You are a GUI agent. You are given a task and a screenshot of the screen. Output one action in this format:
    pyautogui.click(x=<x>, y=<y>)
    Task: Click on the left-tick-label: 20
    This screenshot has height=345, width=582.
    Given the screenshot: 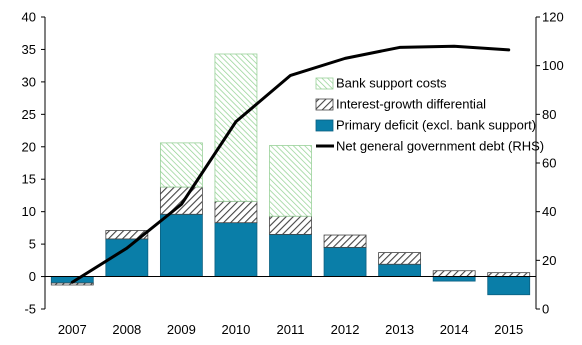 What is the action you would take?
    pyautogui.click(x=29, y=146)
    